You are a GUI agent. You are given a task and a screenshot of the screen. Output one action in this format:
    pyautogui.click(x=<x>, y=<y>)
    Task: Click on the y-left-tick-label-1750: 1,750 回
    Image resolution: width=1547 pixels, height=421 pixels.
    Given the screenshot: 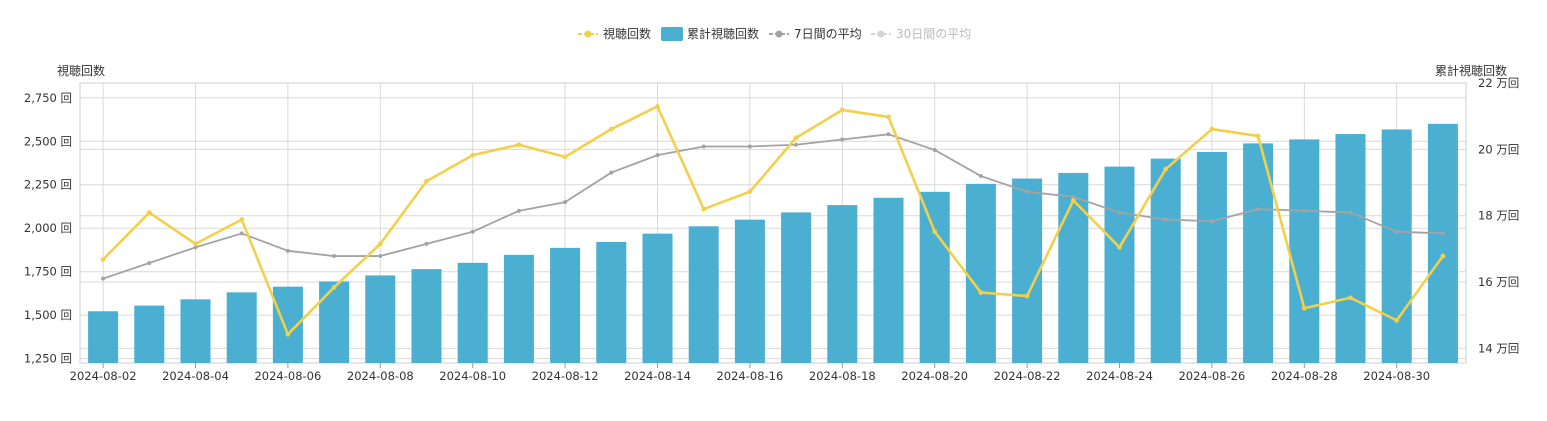 What is the action you would take?
    pyautogui.click(x=48, y=272)
    